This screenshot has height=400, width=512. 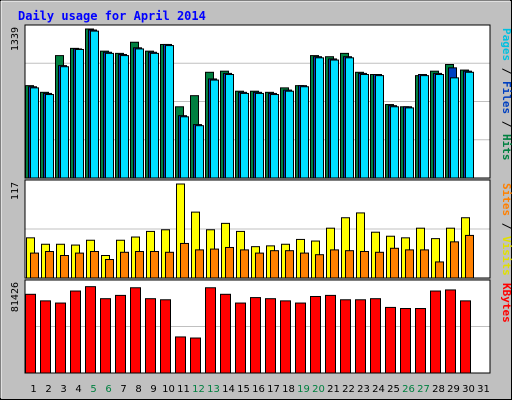 What do you see at coordinates (506, 94) in the screenshot?
I see `legend-top: Pages / Files / Hits` at bounding box center [506, 94].